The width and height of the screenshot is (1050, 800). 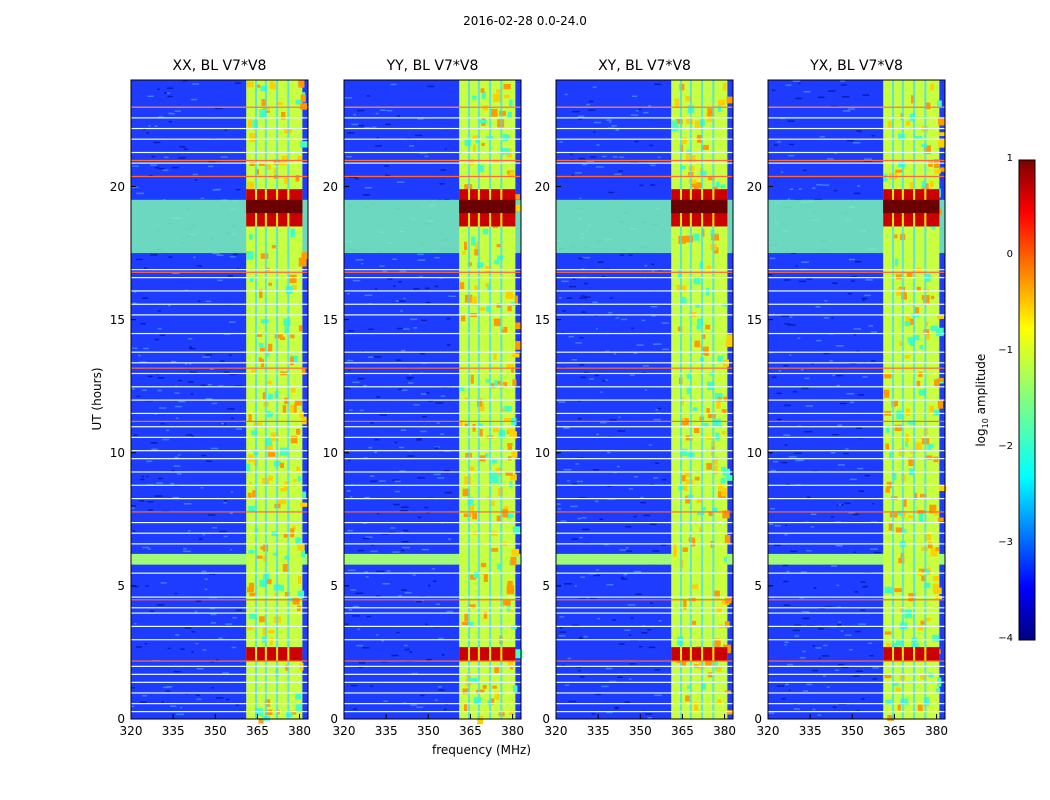 What do you see at coordinates (644, 66) in the screenshot?
I see `panel-title: XY, BL V7*V8` at bounding box center [644, 66].